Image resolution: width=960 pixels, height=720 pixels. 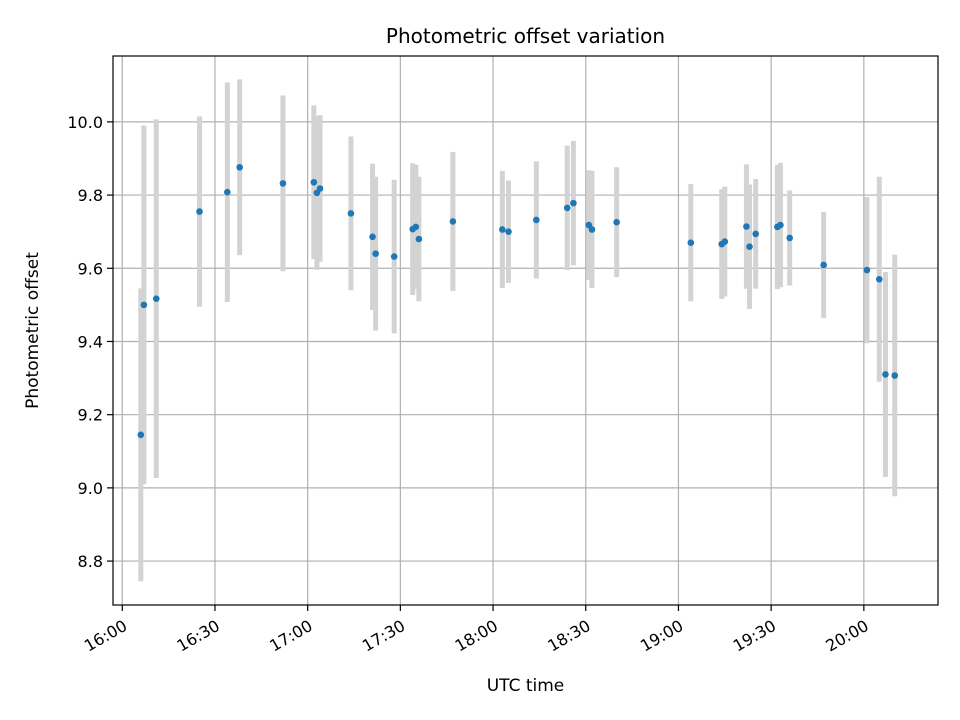 What do you see at coordinates (526, 686) in the screenshot?
I see `x-axis-title: UTC time` at bounding box center [526, 686].